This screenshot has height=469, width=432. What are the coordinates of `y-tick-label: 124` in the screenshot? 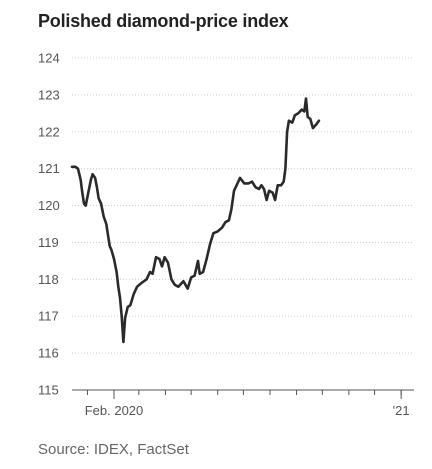 It's located at (49, 58).